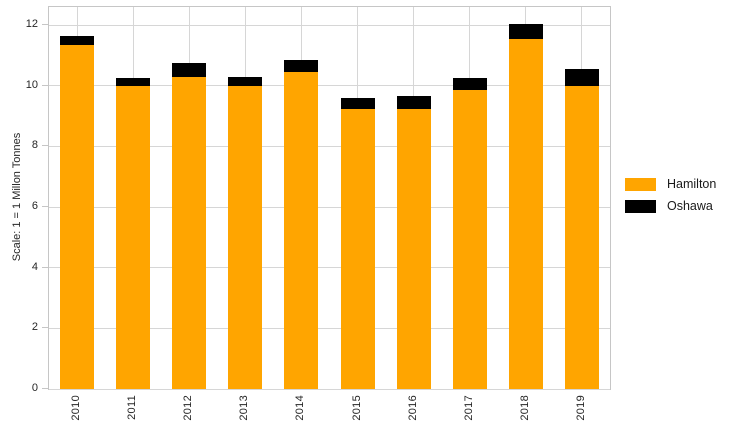  What do you see at coordinates (301, 66) in the screenshot?
I see `bar-segment-oshawa-2014` at bounding box center [301, 66].